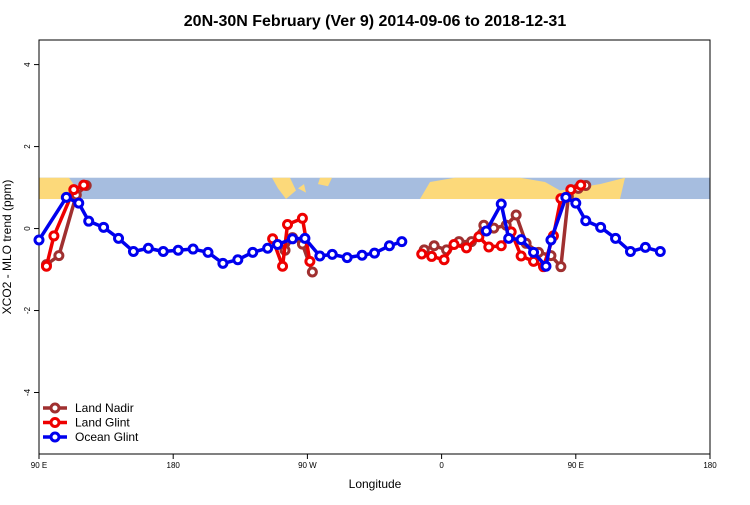 The width and height of the screenshot is (750, 505). Describe the element at coordinates (104, 408) in the screenshot. I see `legend-label-0: Land Nadir` at that location.